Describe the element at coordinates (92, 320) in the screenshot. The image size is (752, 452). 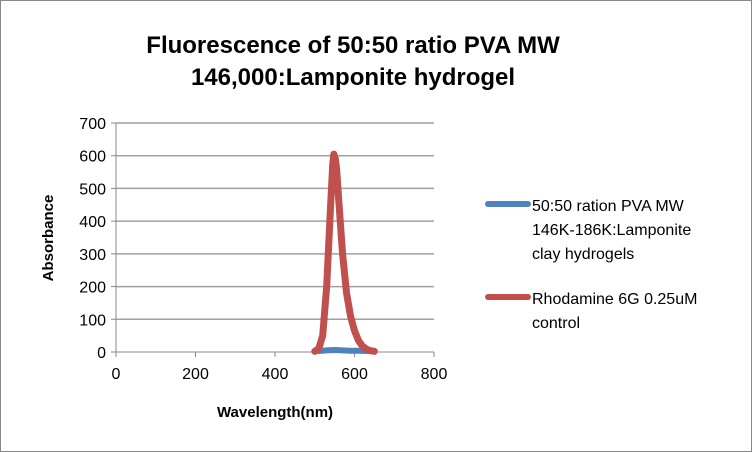
I see `y-tick-label: 100` at that location.